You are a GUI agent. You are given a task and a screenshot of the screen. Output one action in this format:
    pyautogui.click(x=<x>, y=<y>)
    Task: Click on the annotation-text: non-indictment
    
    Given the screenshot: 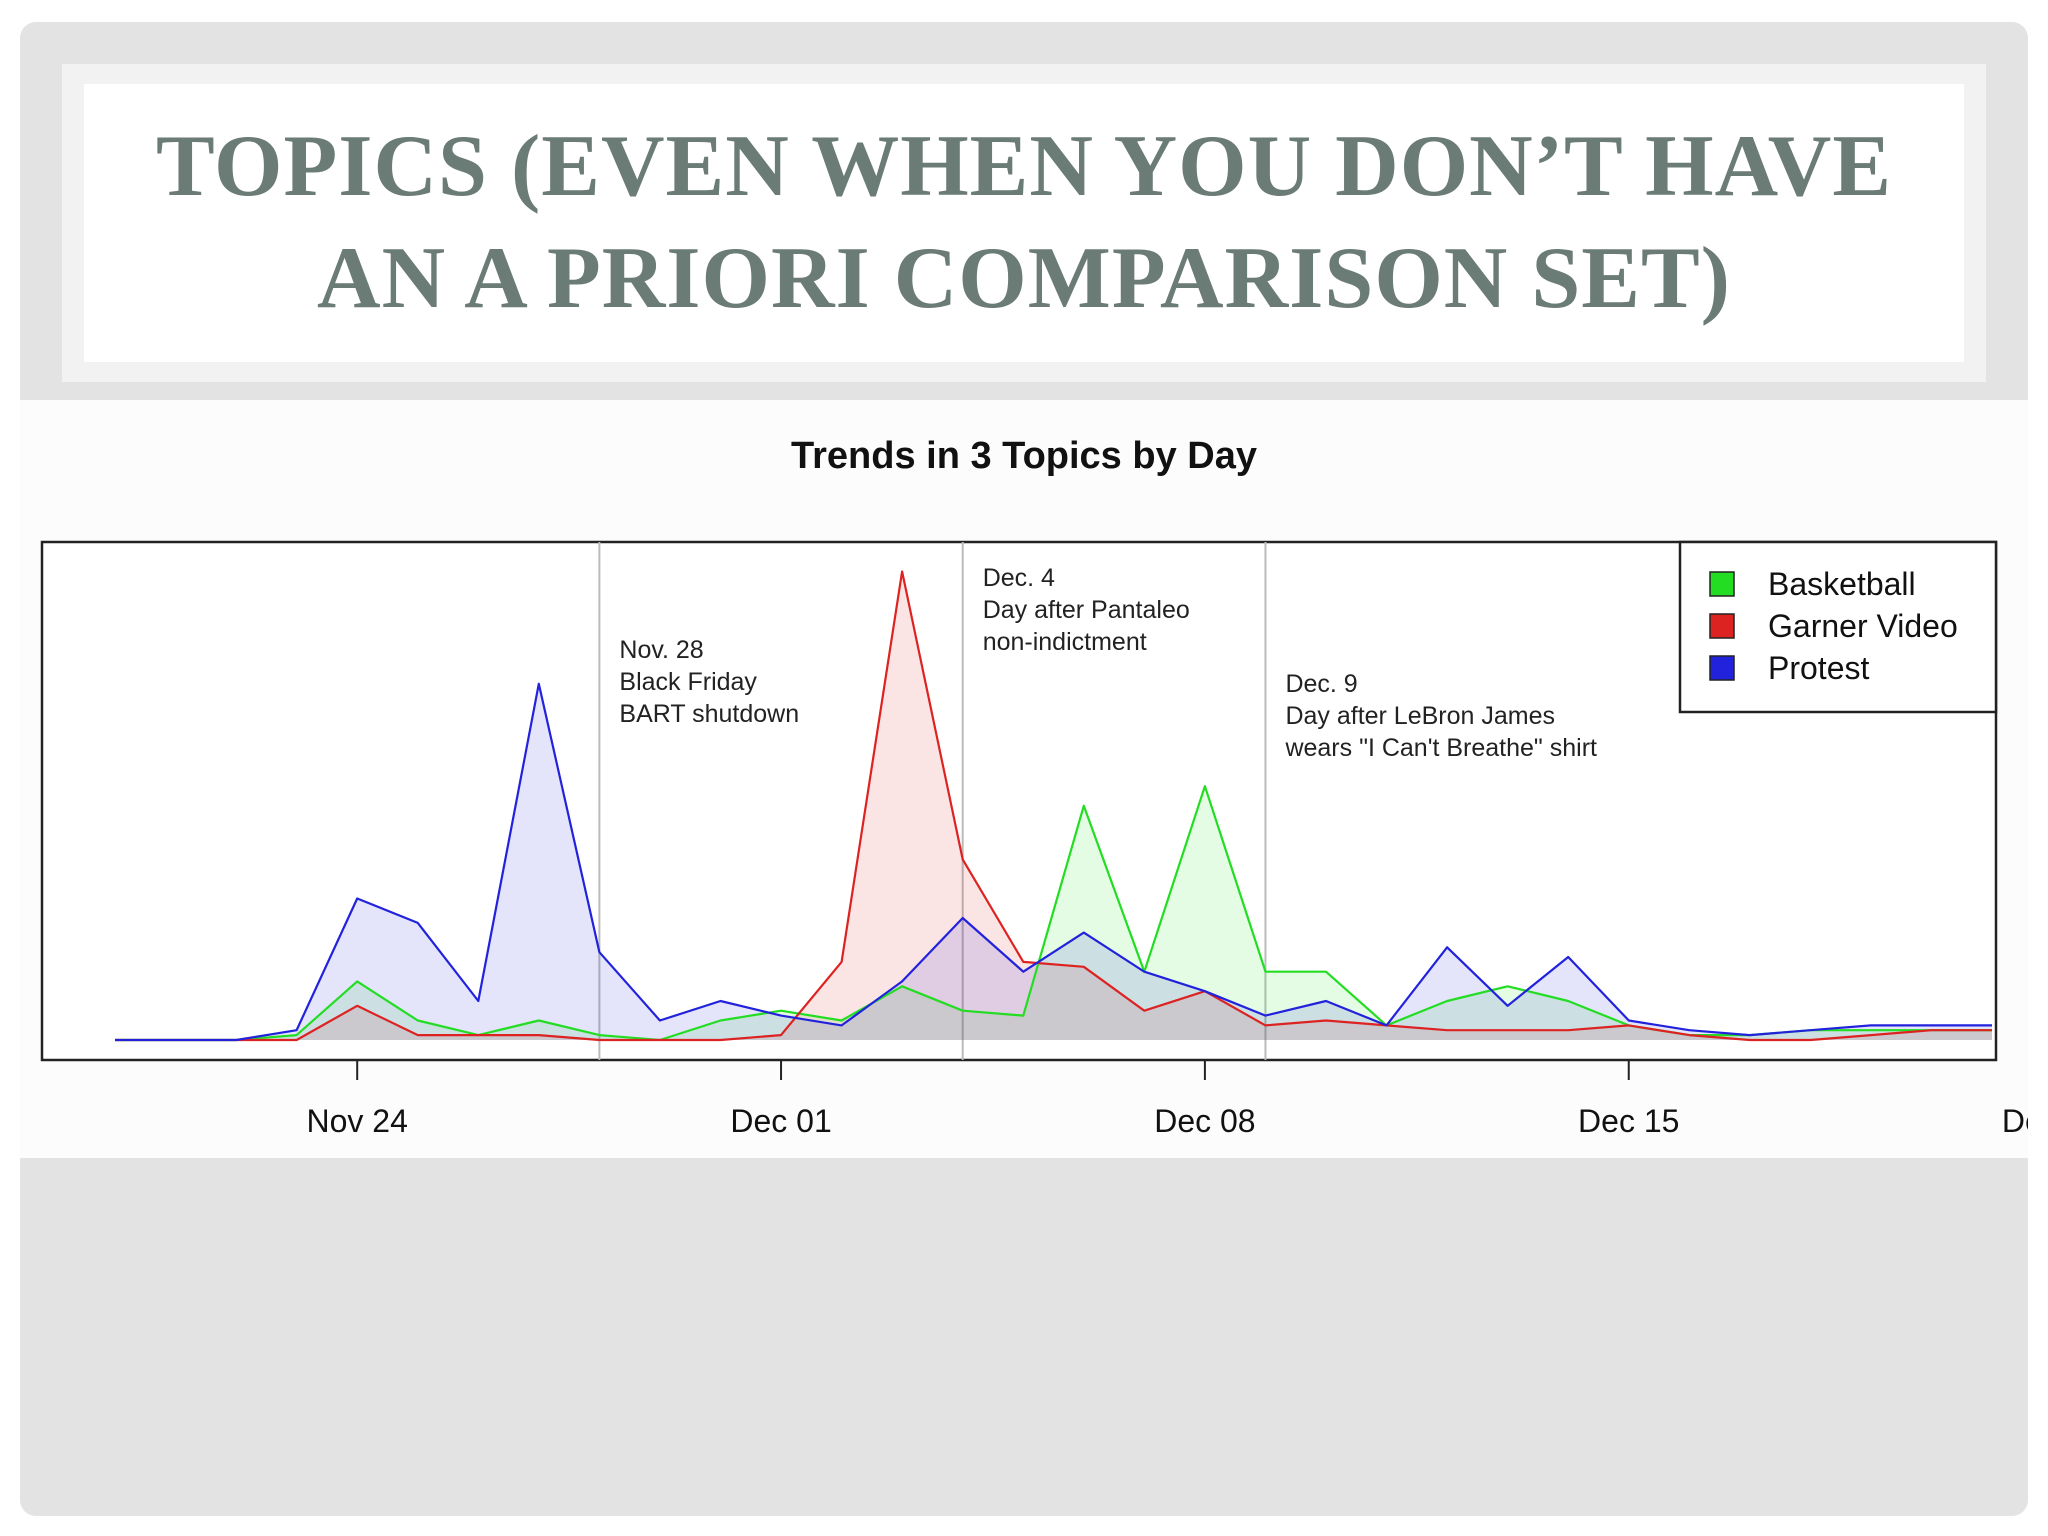 What is the action you would take?
    pyautogui.click(x=1065, y=642)
    